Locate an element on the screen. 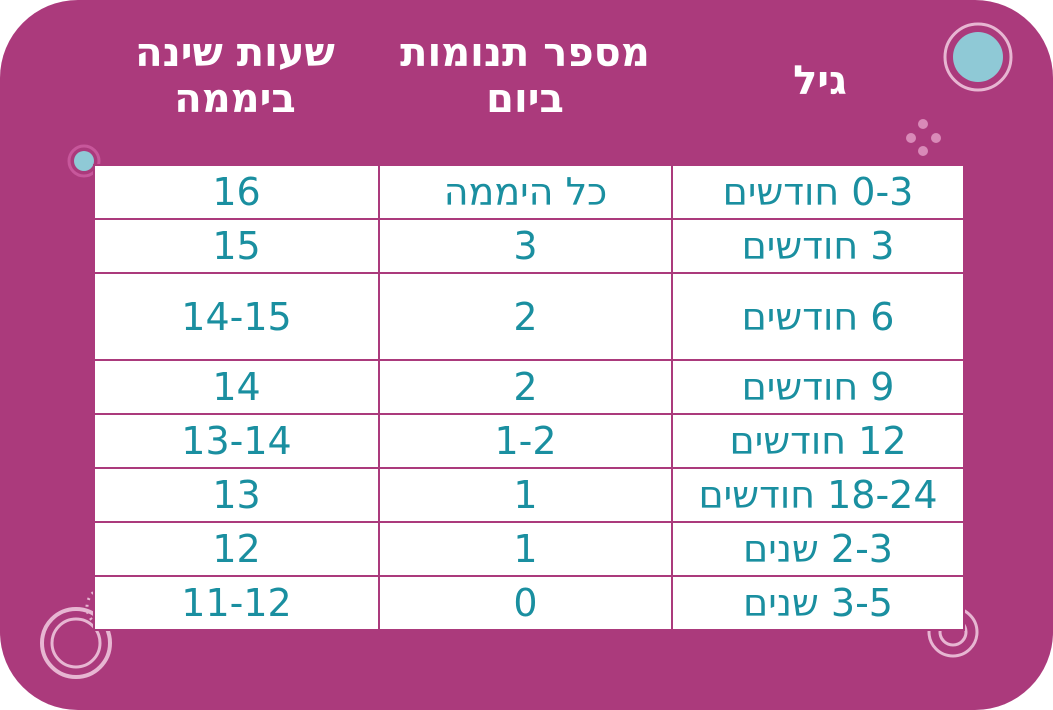 This screenshot has width=1053, height=710. ring-left is located at coordinates (84, 161).